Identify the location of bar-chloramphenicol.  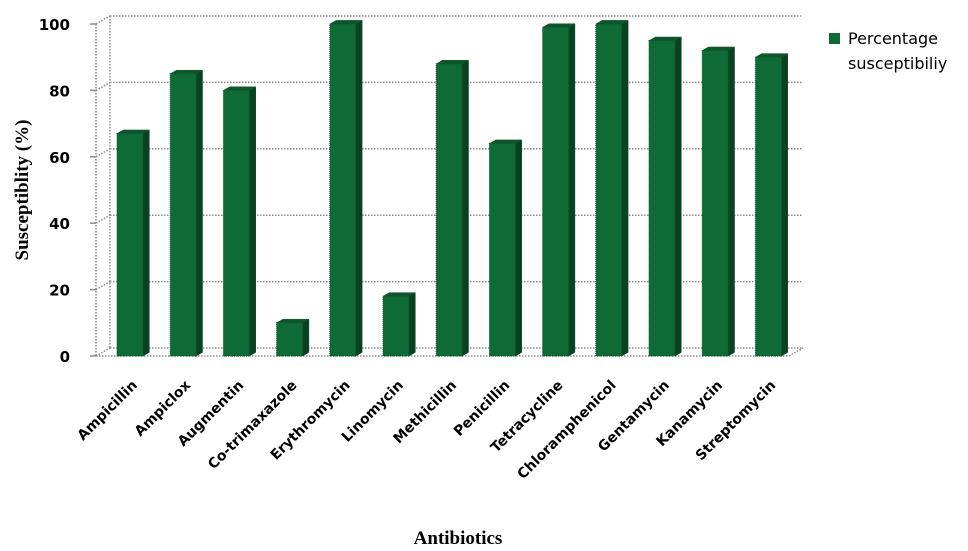
(612, 188).